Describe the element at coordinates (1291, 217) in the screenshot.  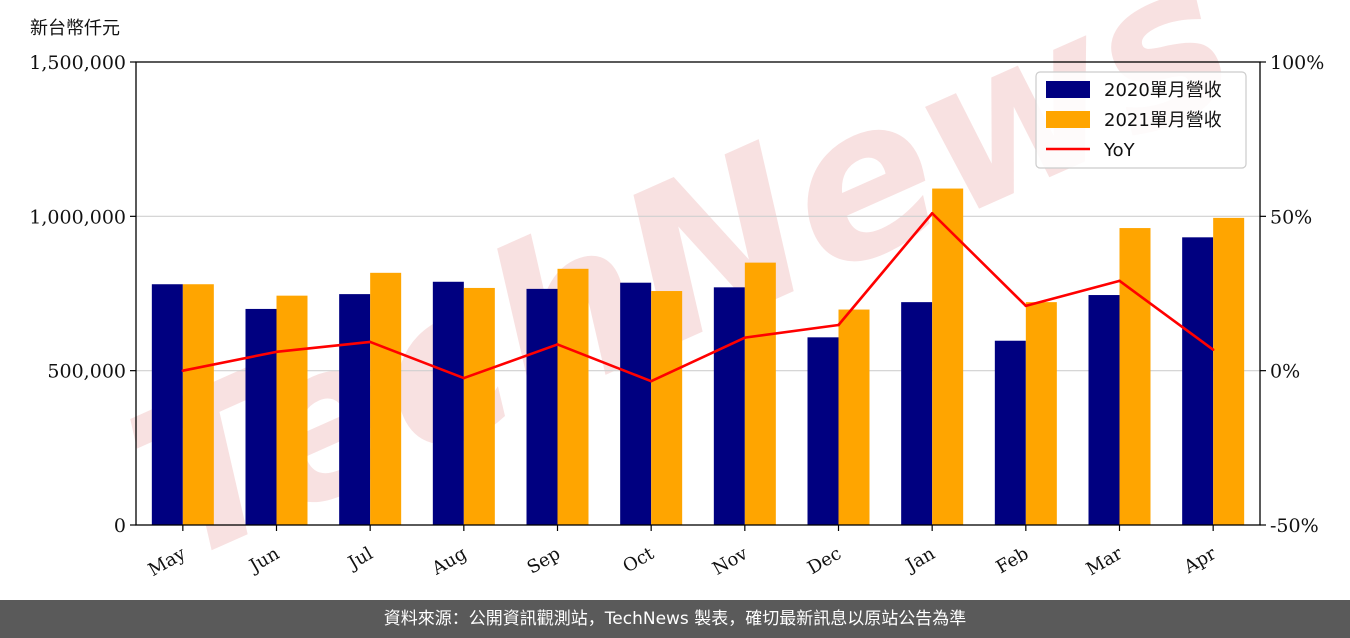
I see `right-tick-label: 50%` at that location.